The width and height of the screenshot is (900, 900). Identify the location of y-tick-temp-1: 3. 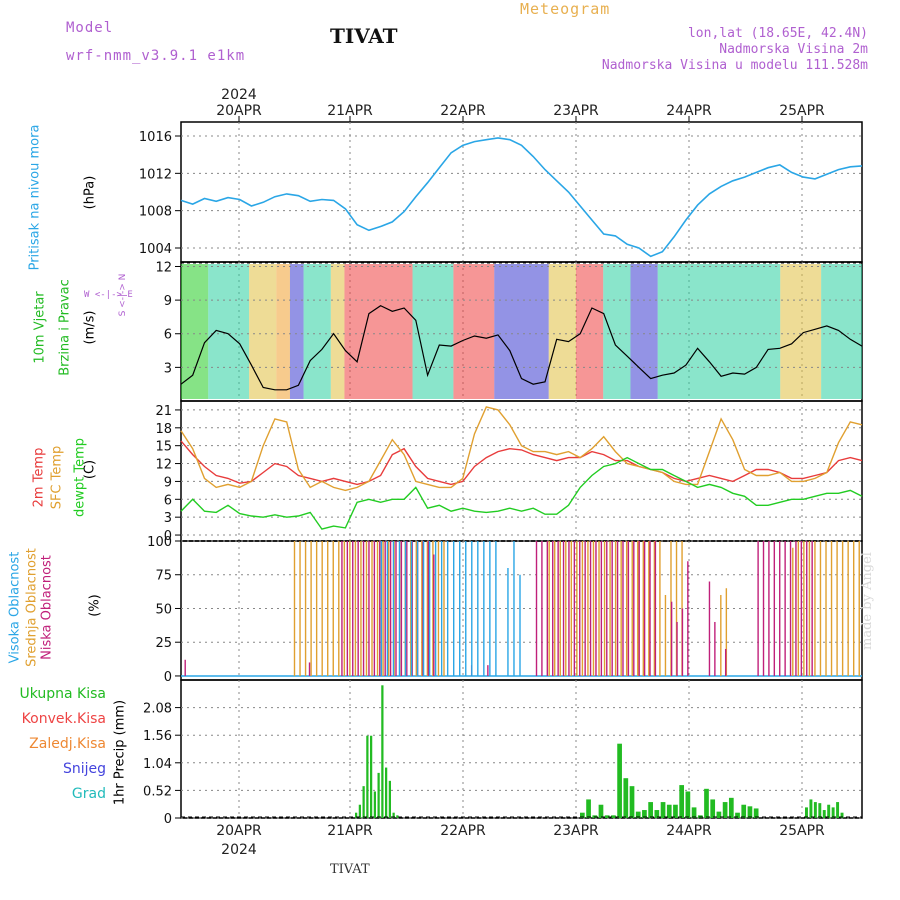
(168, 518).